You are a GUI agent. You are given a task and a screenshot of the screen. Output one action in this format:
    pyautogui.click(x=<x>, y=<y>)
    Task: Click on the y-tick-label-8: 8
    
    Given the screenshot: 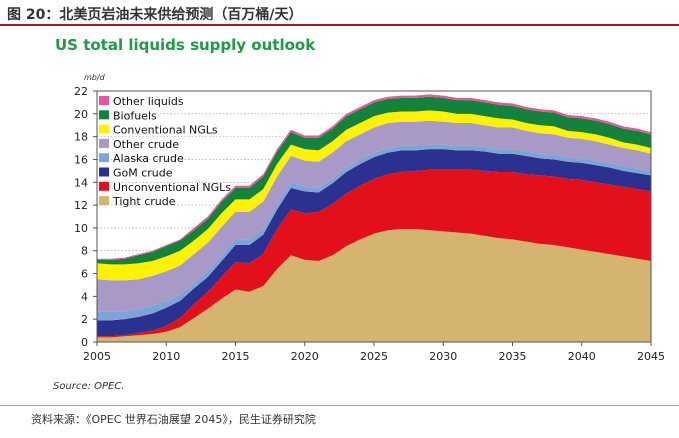 What is the action you would take?
    pyautogui.click(x=84, y=251)
    